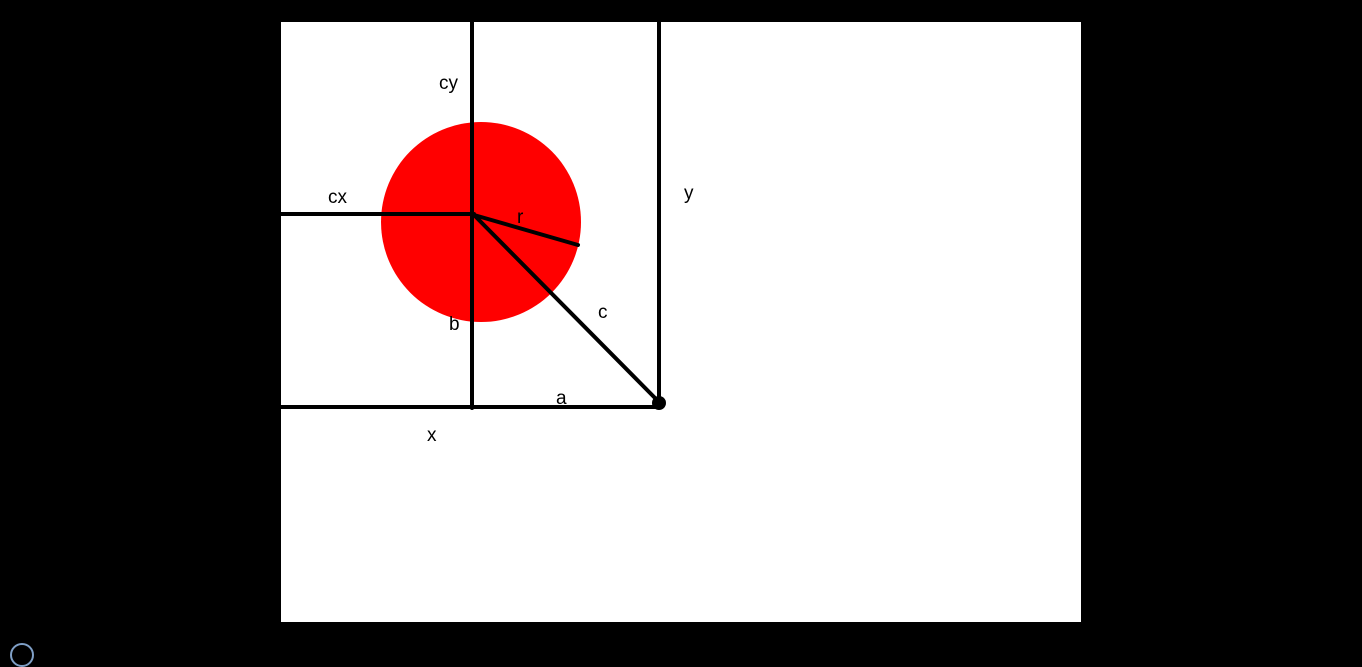 This screenshot has height=667, width=1362. I want to click on label-cx: cx, so click(338, 197).